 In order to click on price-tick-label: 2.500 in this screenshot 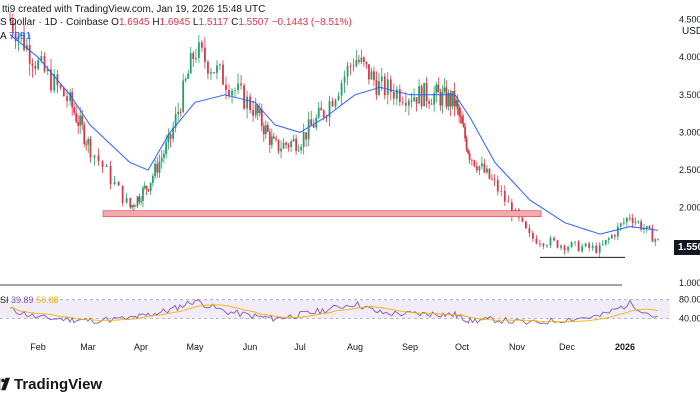, I will do `click(689, 170)`.